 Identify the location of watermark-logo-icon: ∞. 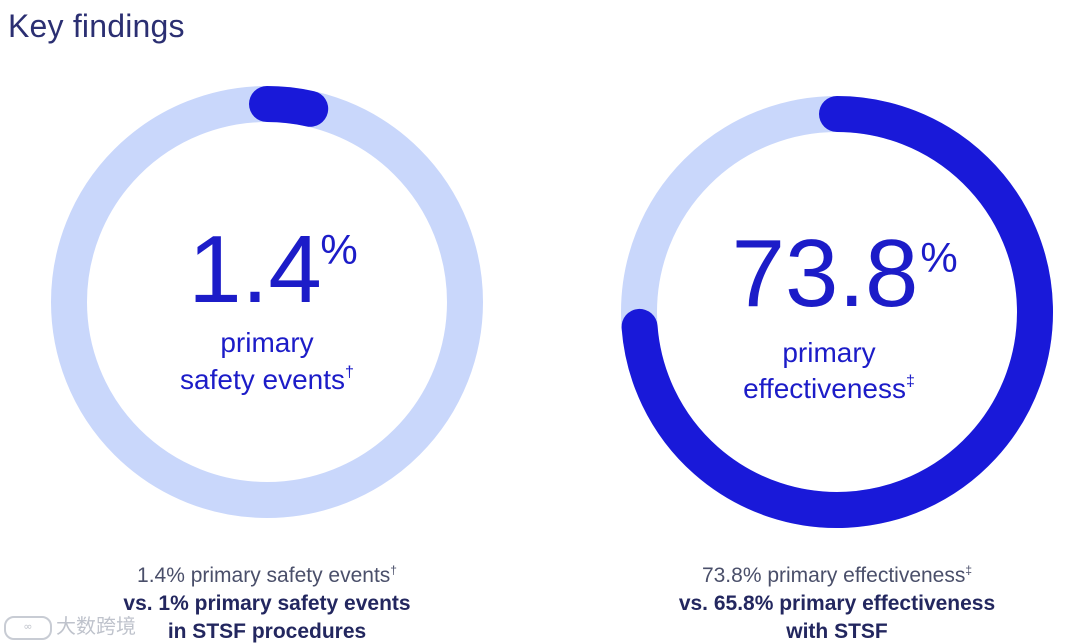
(28, 627).